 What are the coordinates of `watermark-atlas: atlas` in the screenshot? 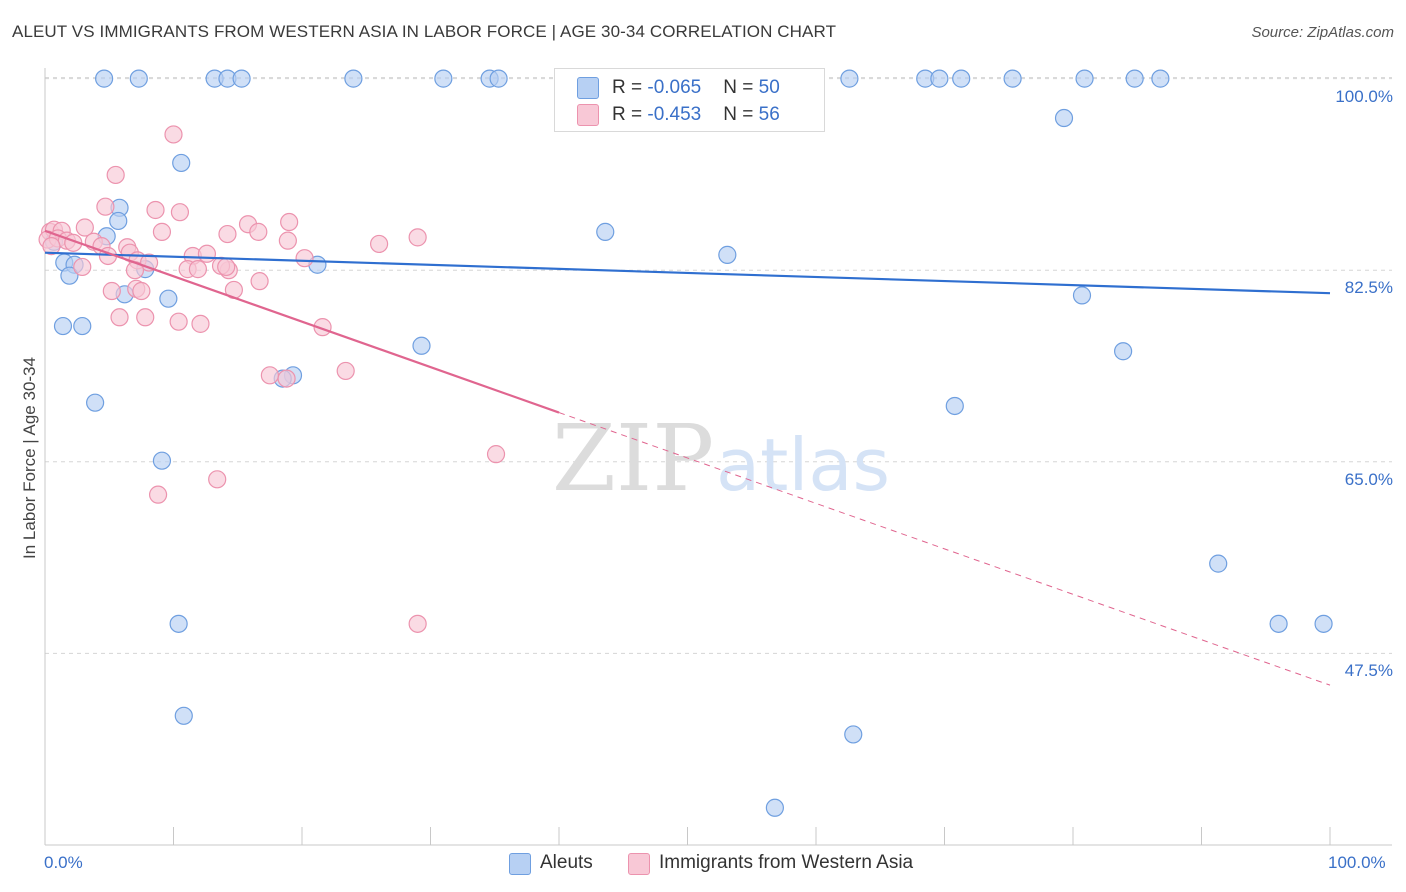 It's located at (803, 465).